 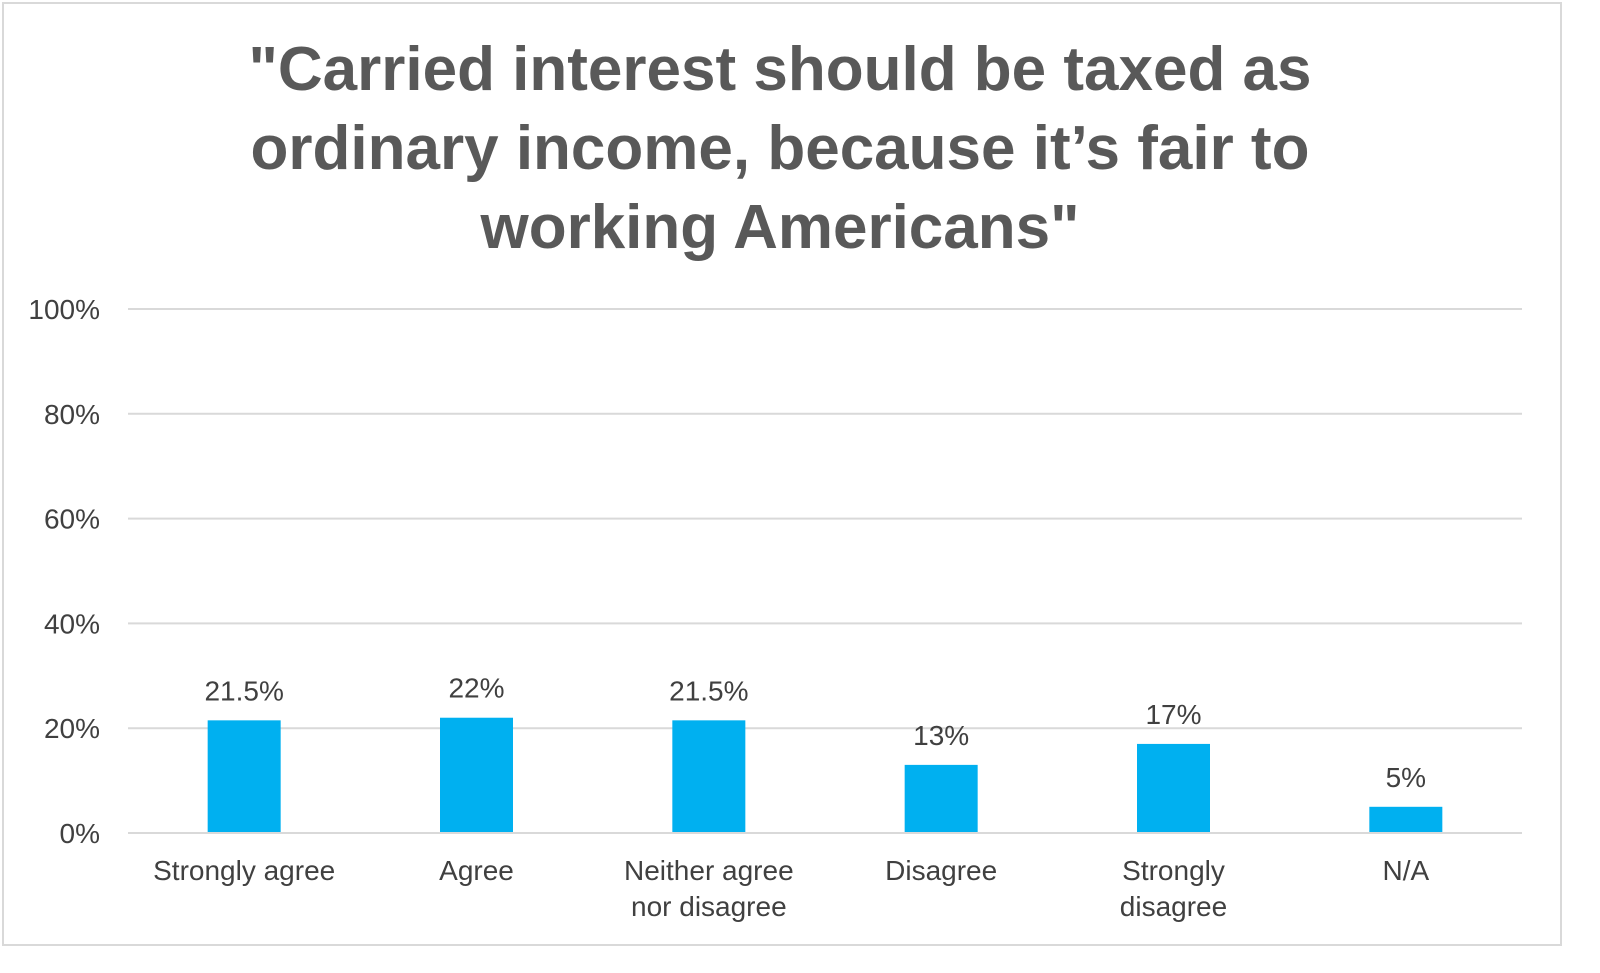 I want to click on data-label: 17%, so click(x=1173, y=714).